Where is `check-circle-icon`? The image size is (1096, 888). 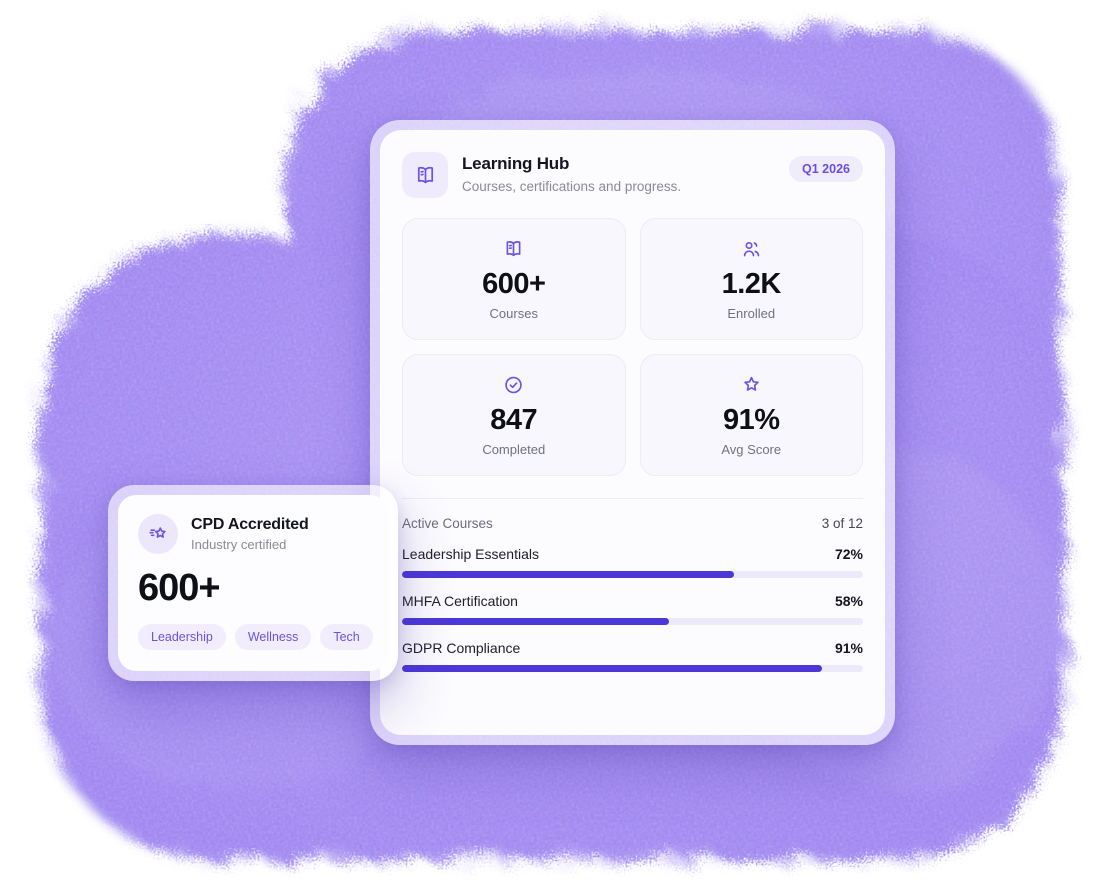
check-circle-icon is located at coordinates (514, 384).